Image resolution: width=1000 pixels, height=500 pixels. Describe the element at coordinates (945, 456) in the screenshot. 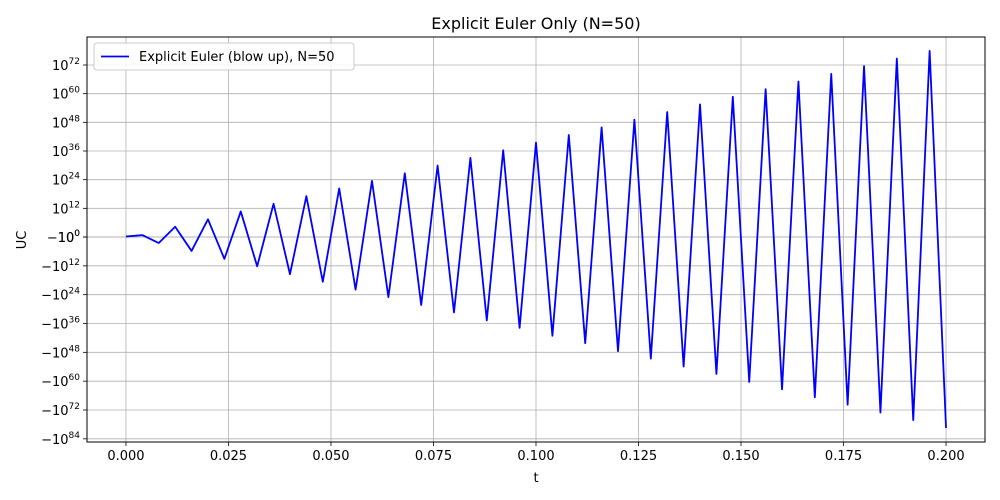

I see `x-tick-label: 0.200` at that location.